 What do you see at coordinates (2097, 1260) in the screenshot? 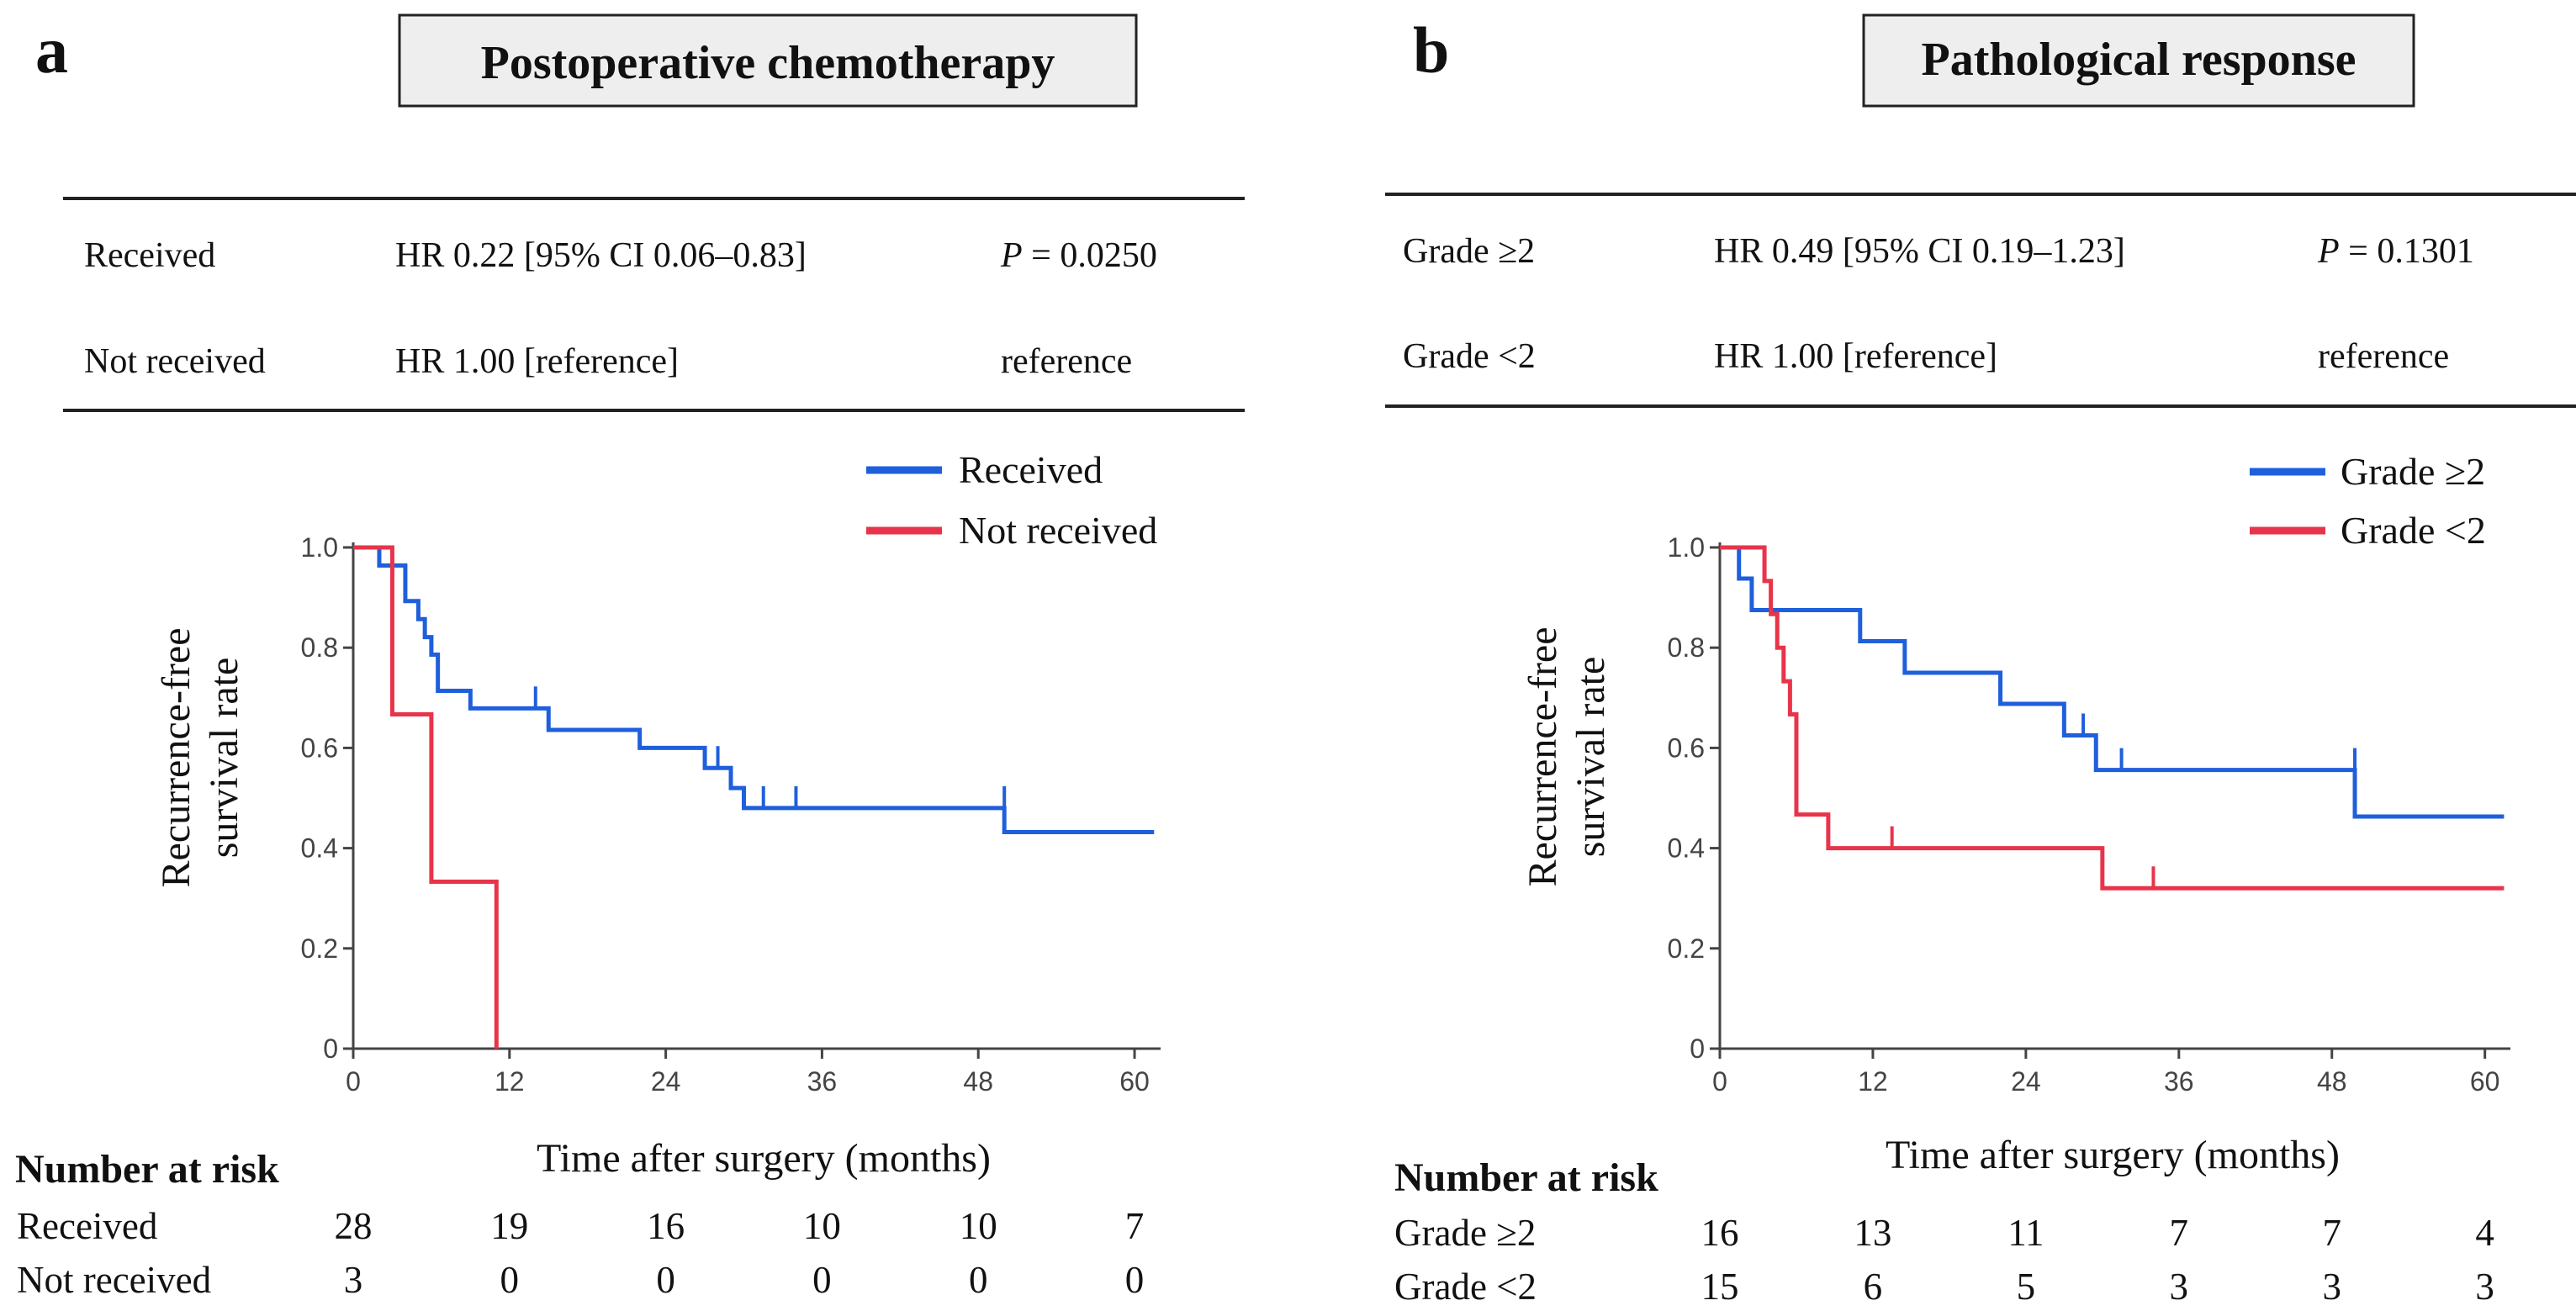
I see `risk-values-b: 16 13 11 7 7 4 15 6 5 3 3 3` at bounding box center [2097, 1260].